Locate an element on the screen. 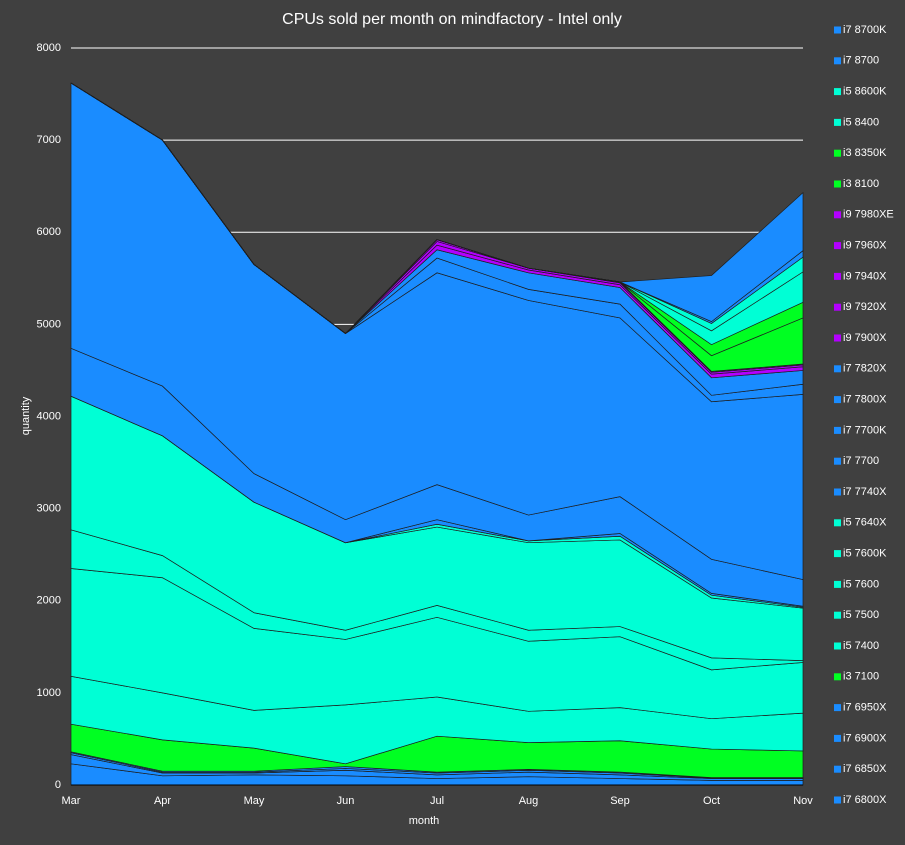 This screenshot has height=845, width=905. x-tick-label: Aug is located at coordinates (529, 801).